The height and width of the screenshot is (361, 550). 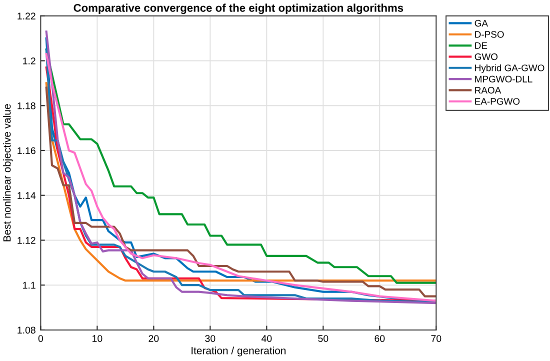 What do you see at coordinates (497, 101) in the screenshot?
I see `legend-label: EA-PGWO` at bounding box center [497, 101].